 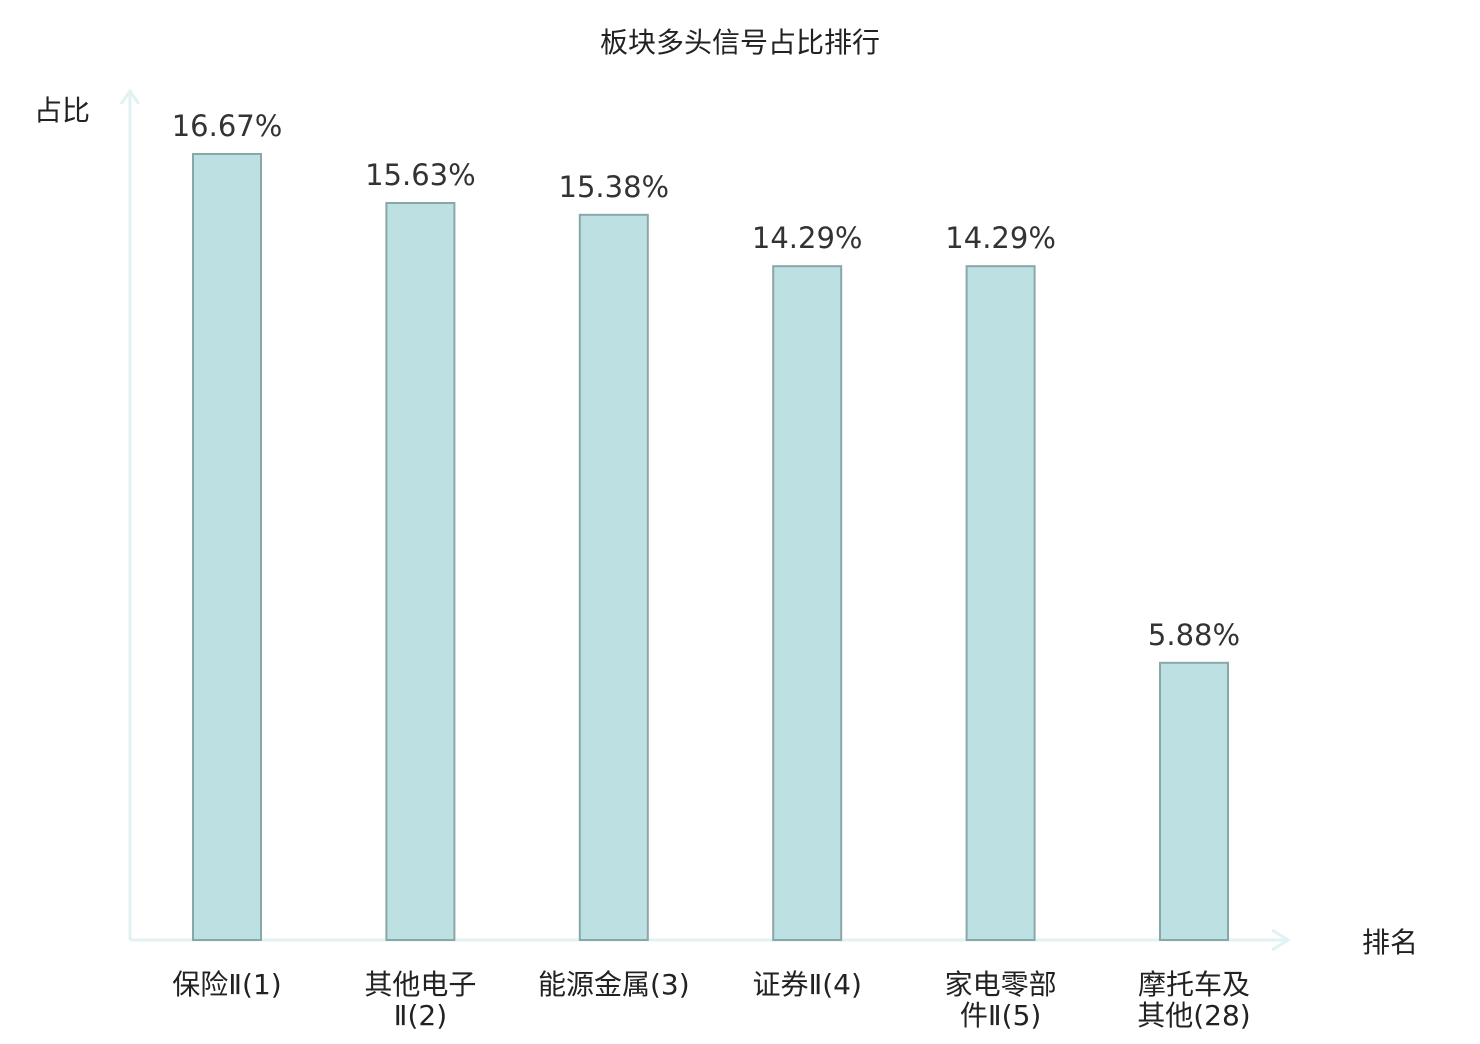 I want to click on category-label-3: 能源金属(3), so click(x=614, y=984).